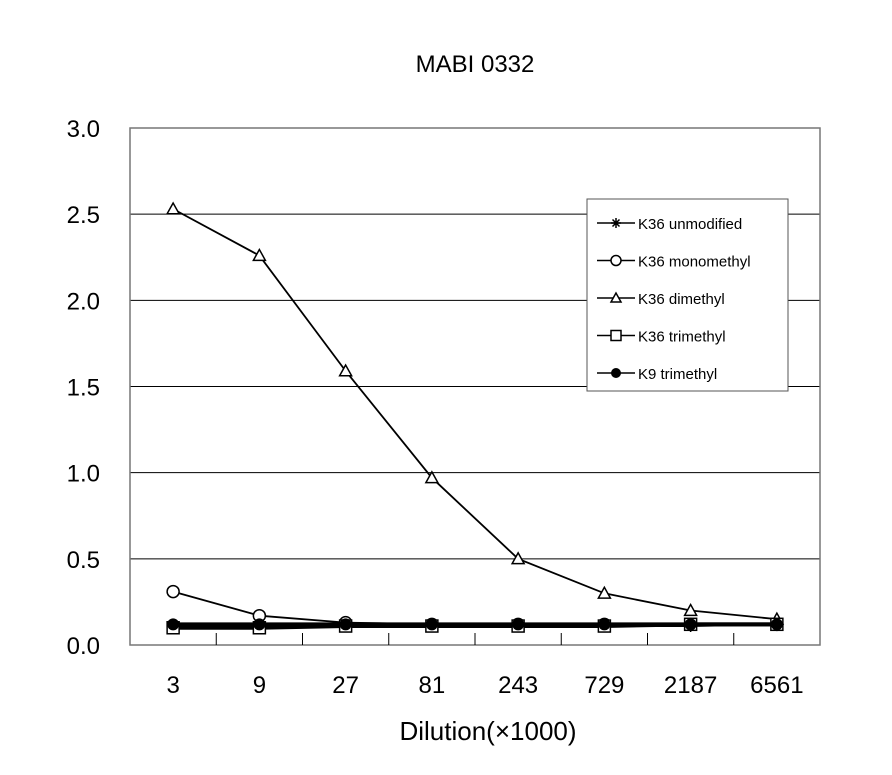 This screenshot has width=892, height=775. I want to click on y-tick-label: 1.0, so click(83, 474).